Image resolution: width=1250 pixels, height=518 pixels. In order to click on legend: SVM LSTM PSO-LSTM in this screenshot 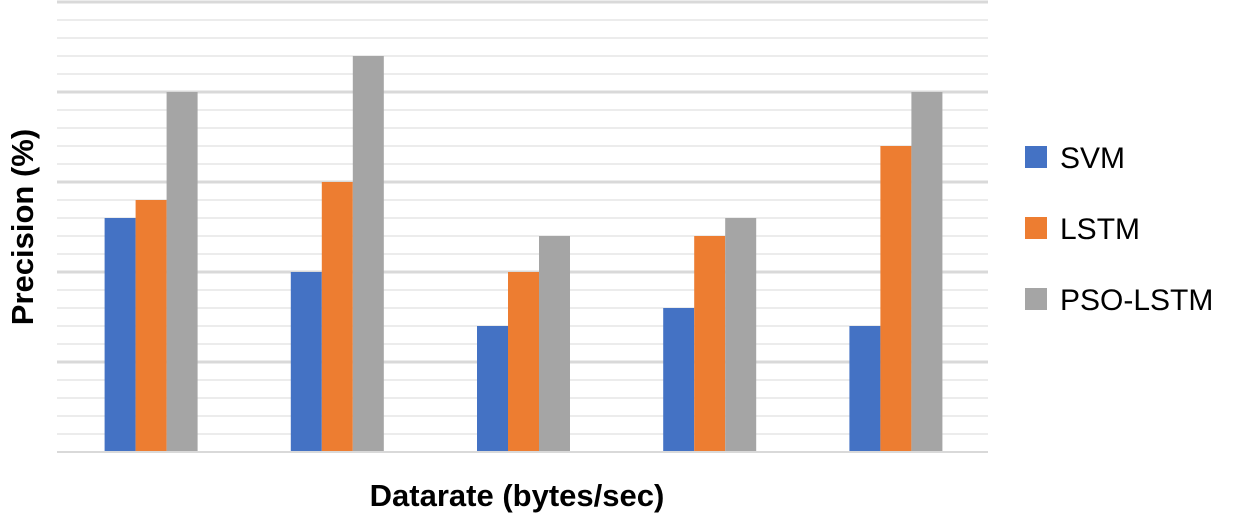, I will do `click(1119, 229)`.